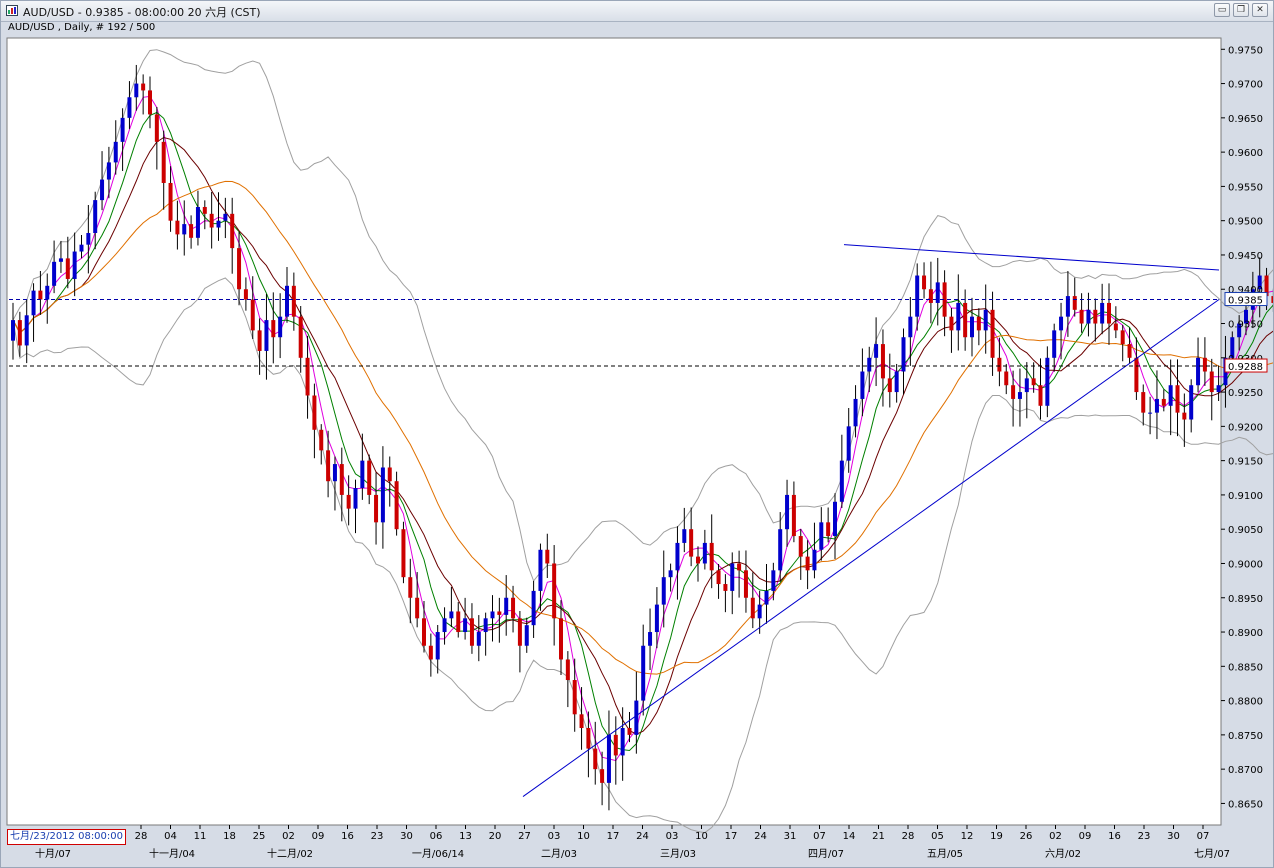  What do you see at coordinates (1245, 325) in the screenshot?
I see `y-tick-label: 0.9350` at bounding box center [1245, 325].